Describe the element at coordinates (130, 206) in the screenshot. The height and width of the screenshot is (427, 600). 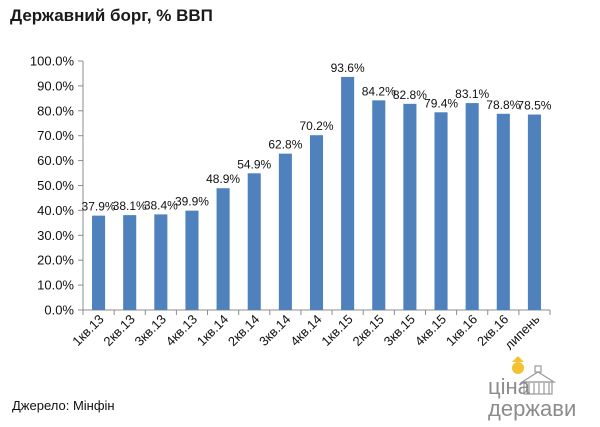
I see `data-label: 38.1%` at that location.